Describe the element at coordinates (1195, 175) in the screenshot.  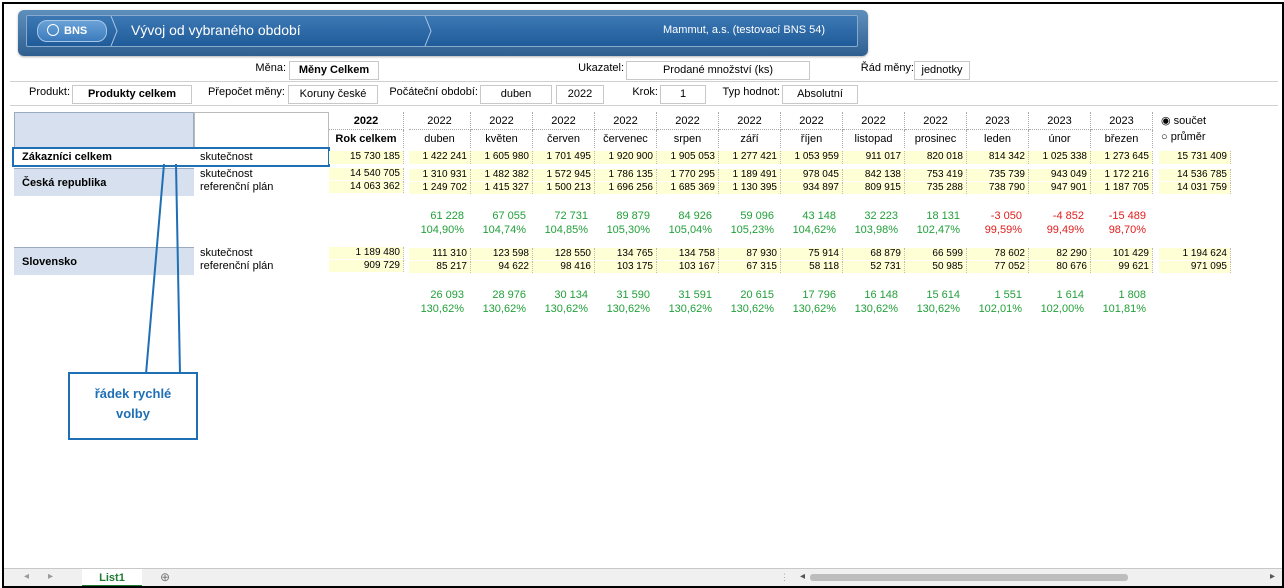
I see `row-sum: 14 536 785` at that location.